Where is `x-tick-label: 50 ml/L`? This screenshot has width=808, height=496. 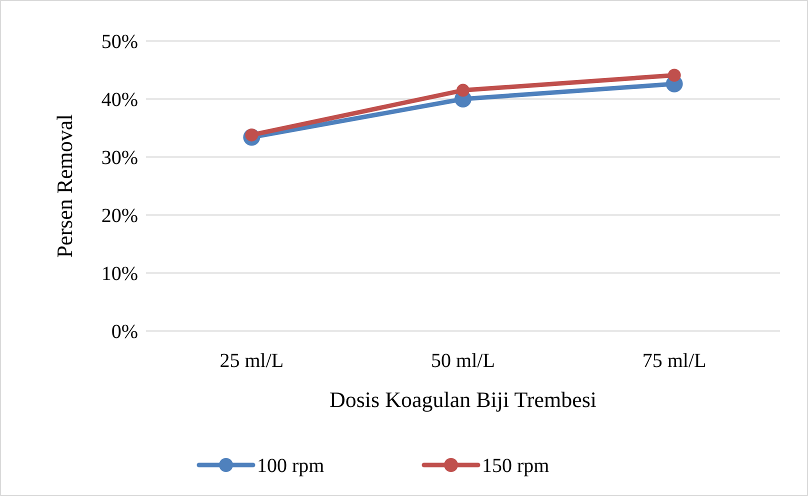 x-tick-label: 50 ml/L is located at coordinates (463, 361).